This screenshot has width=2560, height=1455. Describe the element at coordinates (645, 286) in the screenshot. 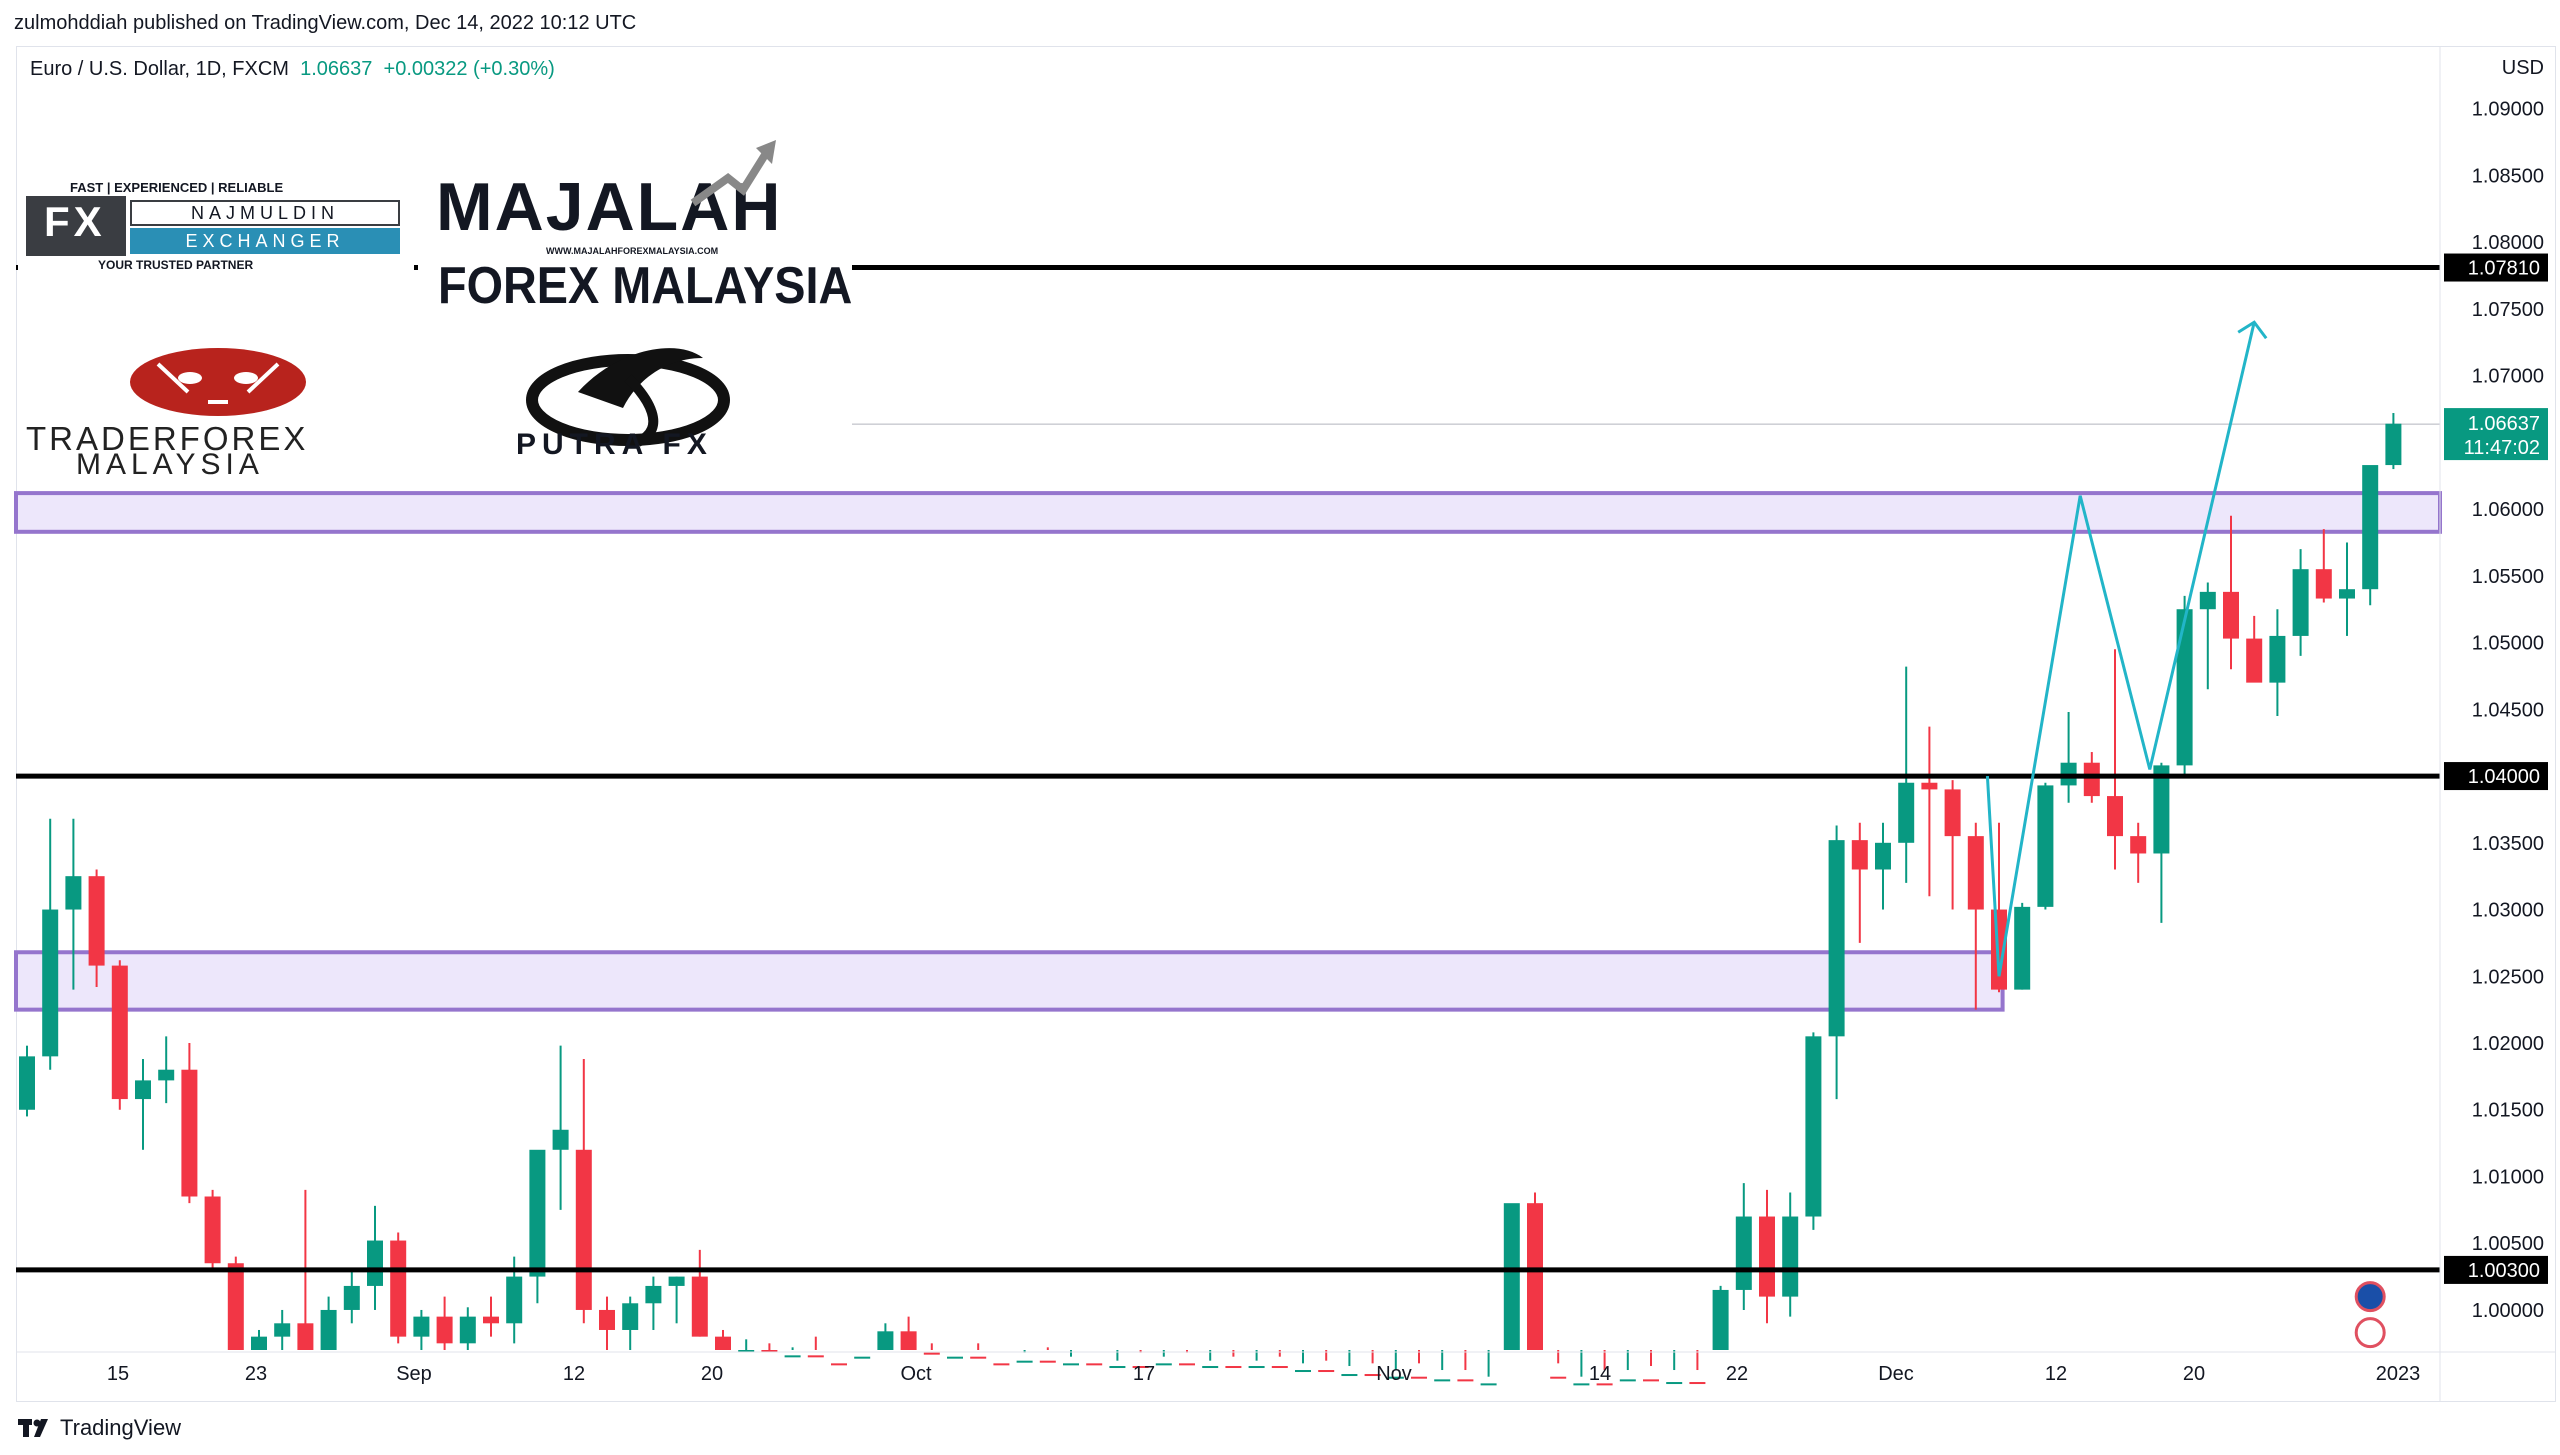

I see `majalah-subtitle: FOREX MALAYSIA` at that location.